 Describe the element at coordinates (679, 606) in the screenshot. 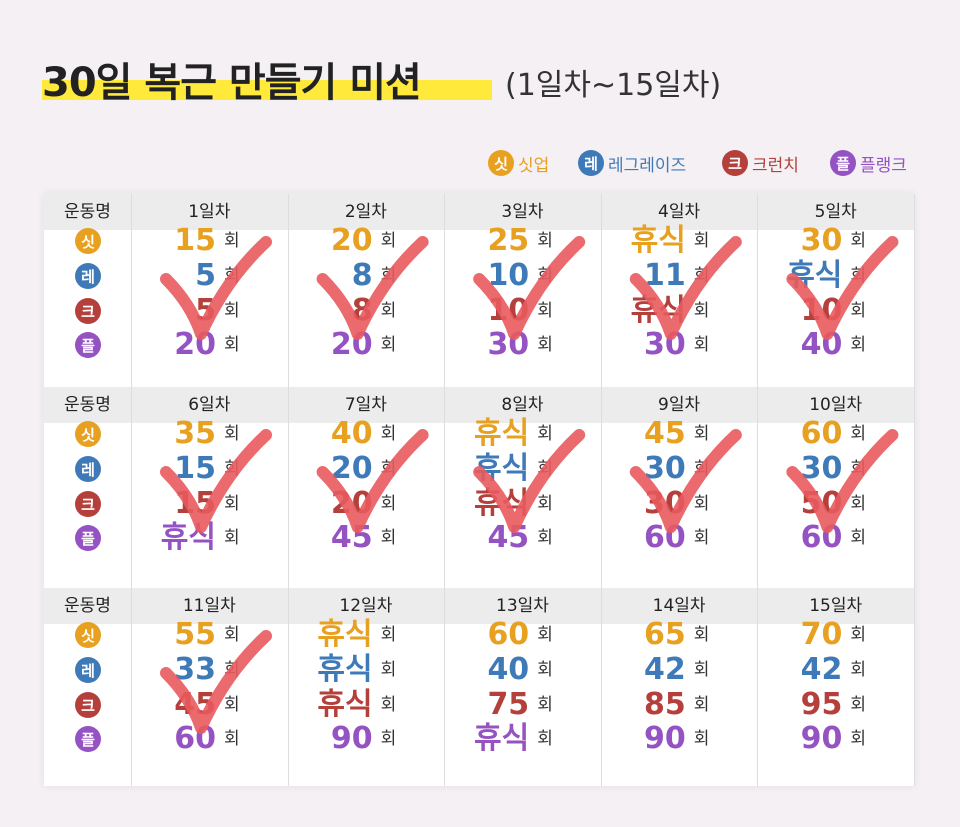

I see `day-header: 14일차` at that location.